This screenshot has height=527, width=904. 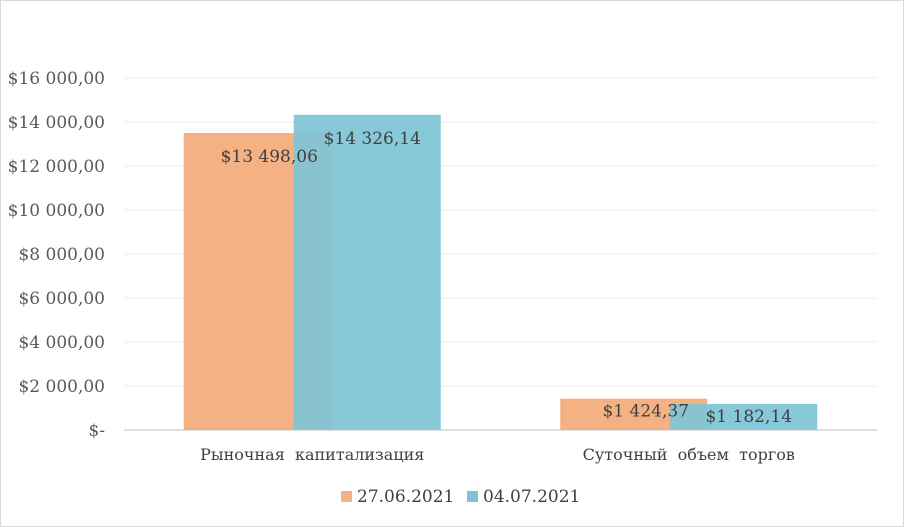 I want to click on data-label: $1 424,37, so click(x=645, y=412).